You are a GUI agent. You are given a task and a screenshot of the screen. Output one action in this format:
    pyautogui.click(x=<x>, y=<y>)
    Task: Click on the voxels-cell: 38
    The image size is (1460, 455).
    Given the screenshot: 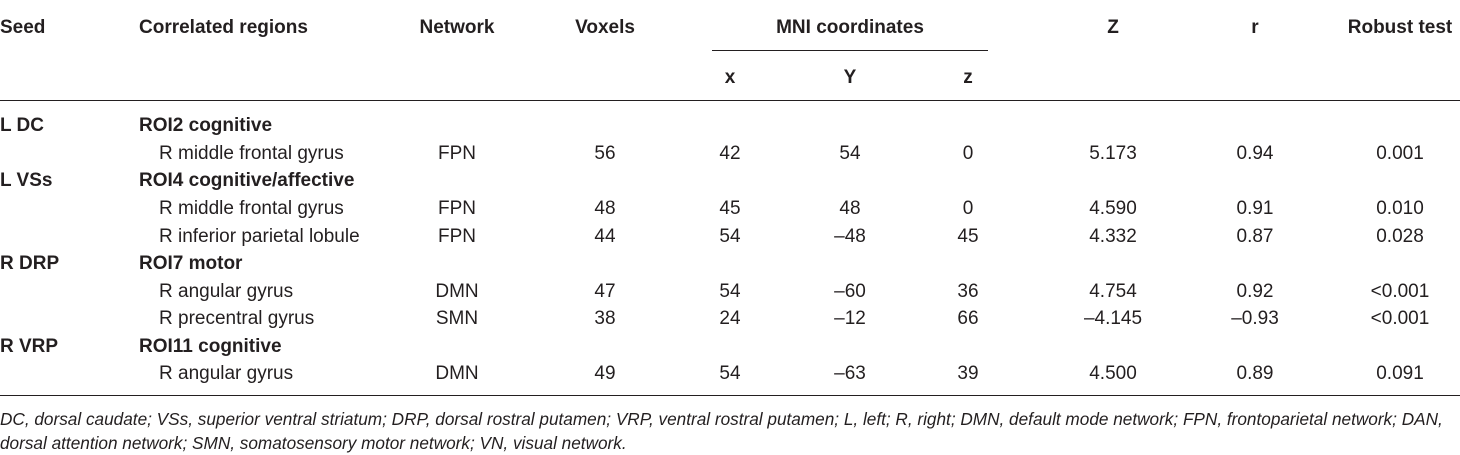 What is the action you would take?
    pyautogui.click(x=605, y=318)
    